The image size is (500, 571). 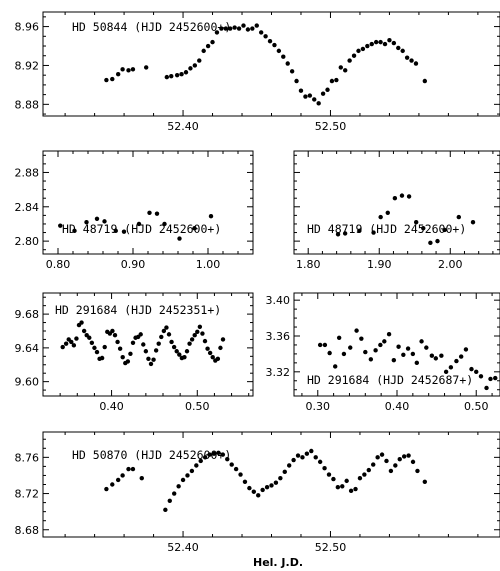 What do you see at coordinates (27, 457) in the screenshot?
I see `y-tick-label: 8.76` at bounding box center [27, 457].